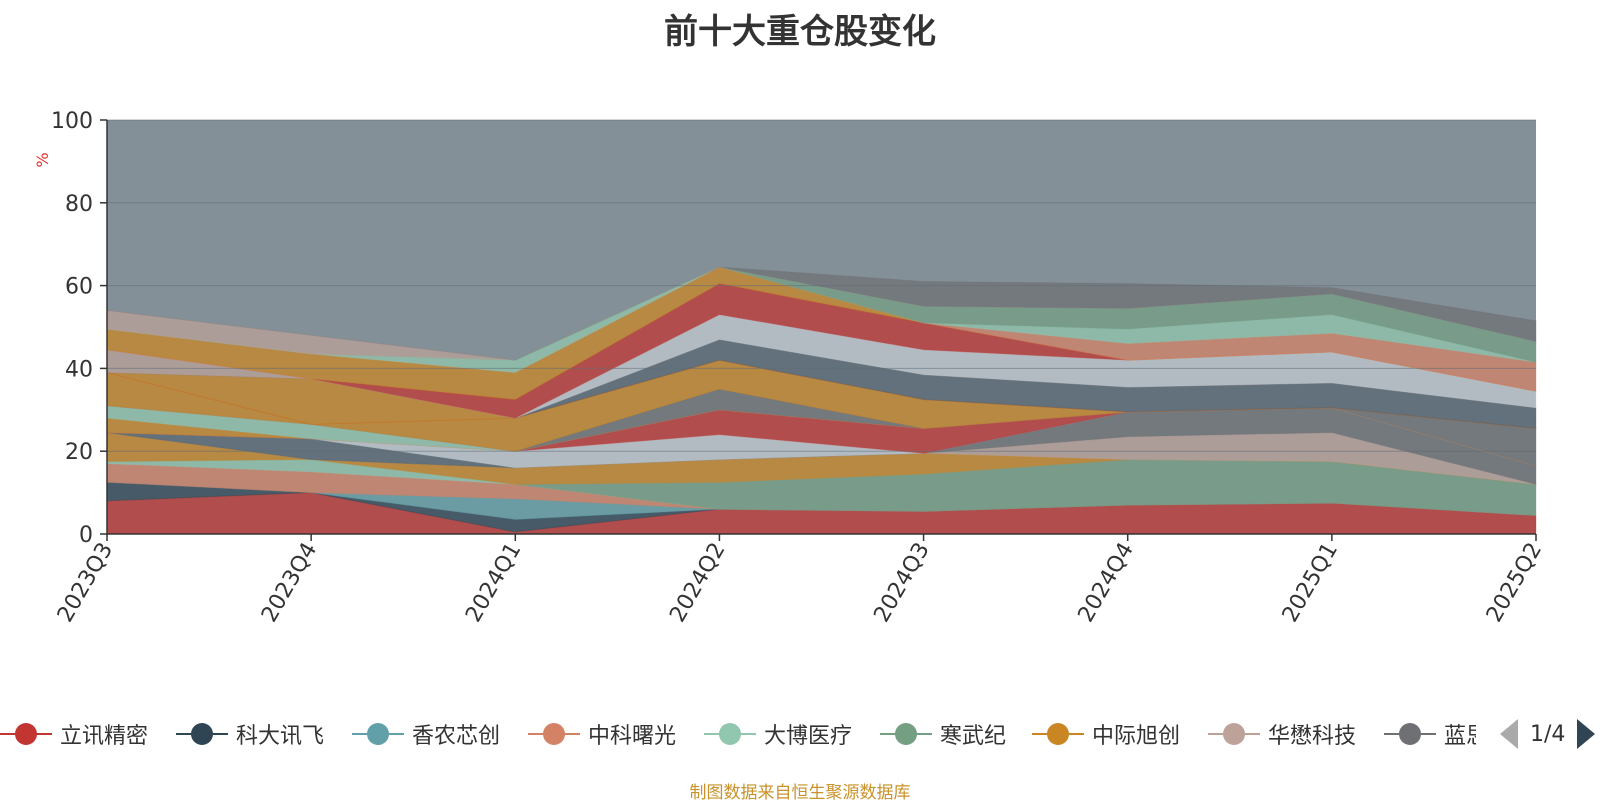 Image resolution: width=1600 pixels, height=803 pixels. What do you see at coordinates (1514, 583) in the screenshot?
I see `x-tick-label: 2025Q2` at bounding box center [1514, 583].